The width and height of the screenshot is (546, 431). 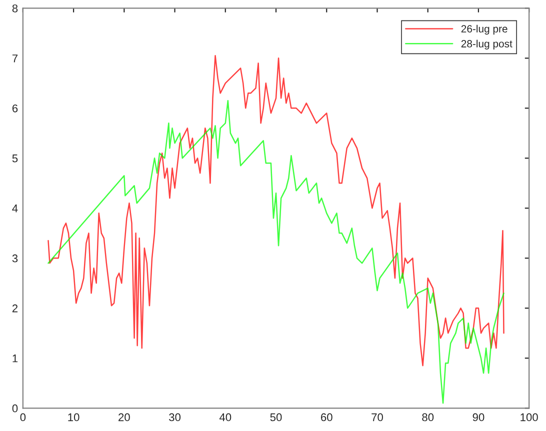 What do you see at coordinates (377, 417) in the screenshot?
I see `x-tick-label: 70` at bounding box center [377, 417].